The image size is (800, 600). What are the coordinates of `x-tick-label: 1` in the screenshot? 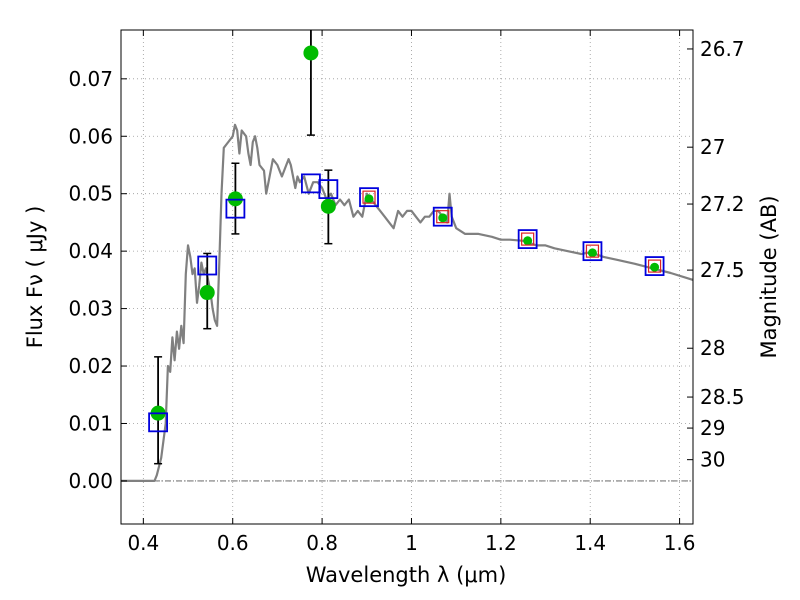 It's located at (411, 543).